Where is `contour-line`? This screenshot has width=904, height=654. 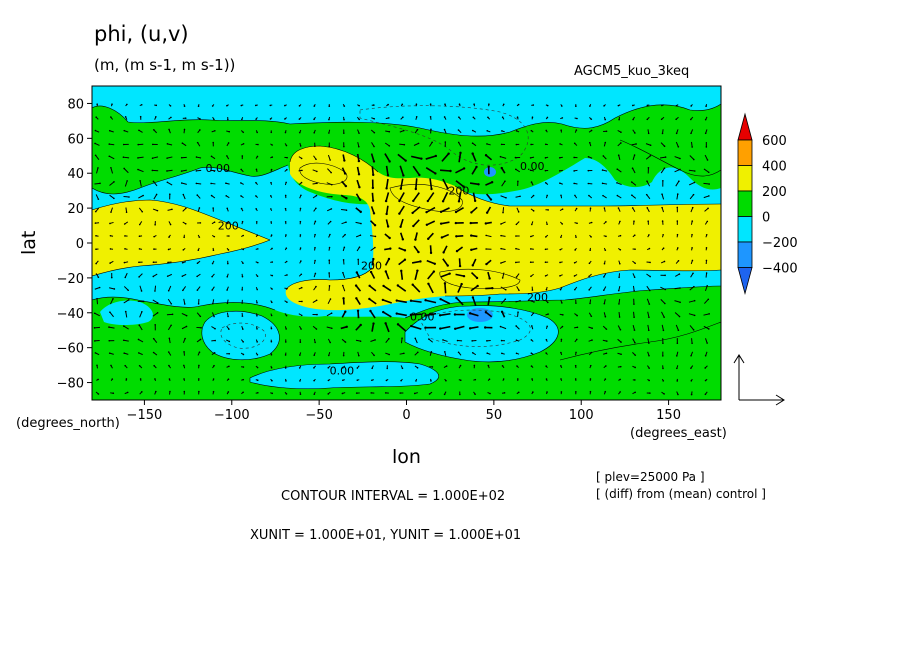 contour-line is located at coordinates (184, 303).